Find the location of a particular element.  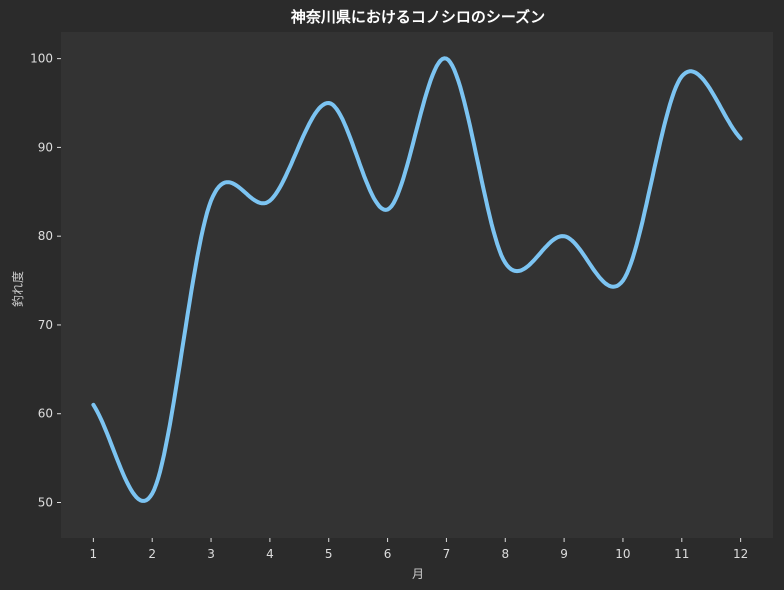

y-tick-label: 50 is located at coordinates (45, 502).